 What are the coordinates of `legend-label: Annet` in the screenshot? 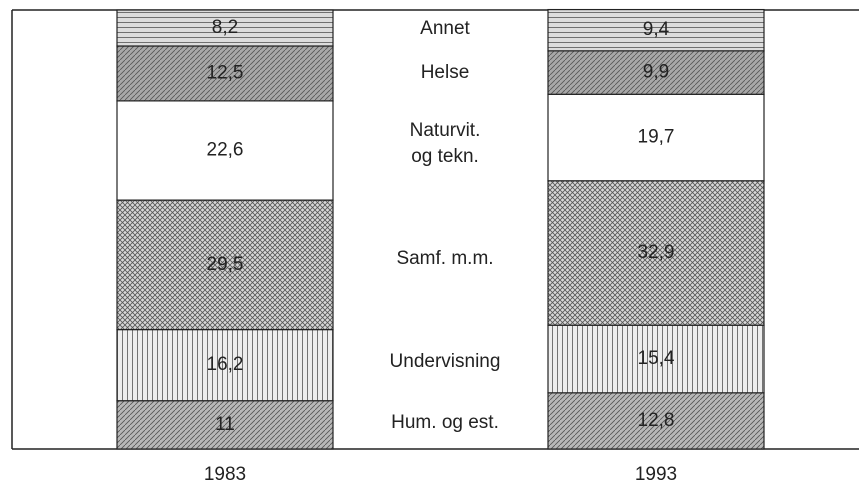 It's located at (445, 29).